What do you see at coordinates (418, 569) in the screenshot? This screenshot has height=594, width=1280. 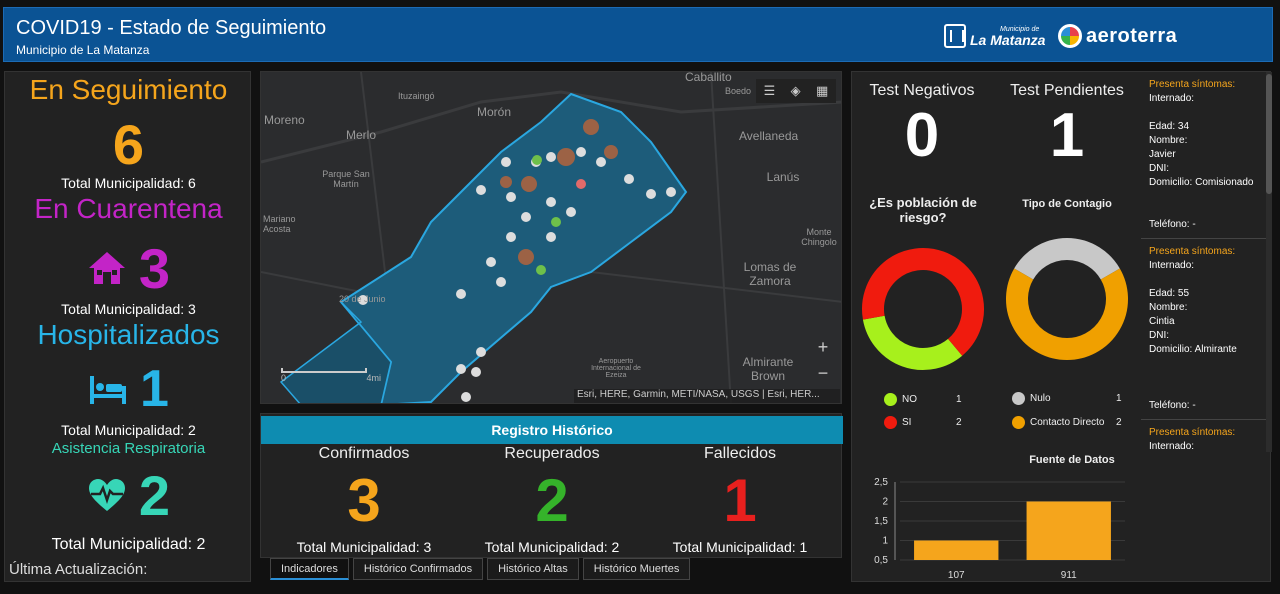 I see `tab-historico-confirmados: Histórico Confirmados` at bounding box center [418, 569].